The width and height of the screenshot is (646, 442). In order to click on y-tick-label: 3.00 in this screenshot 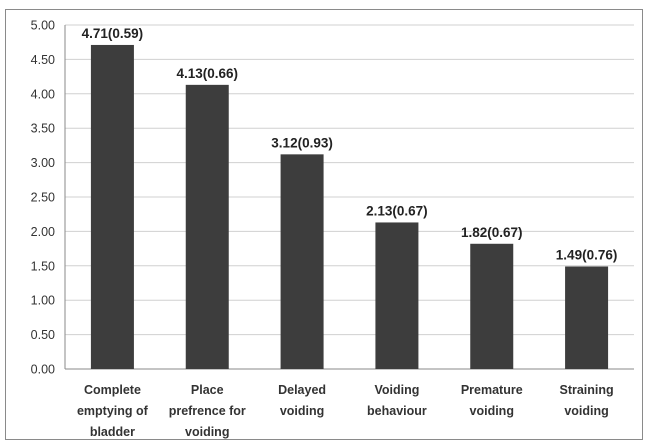, I will do `click(43, 163)`.